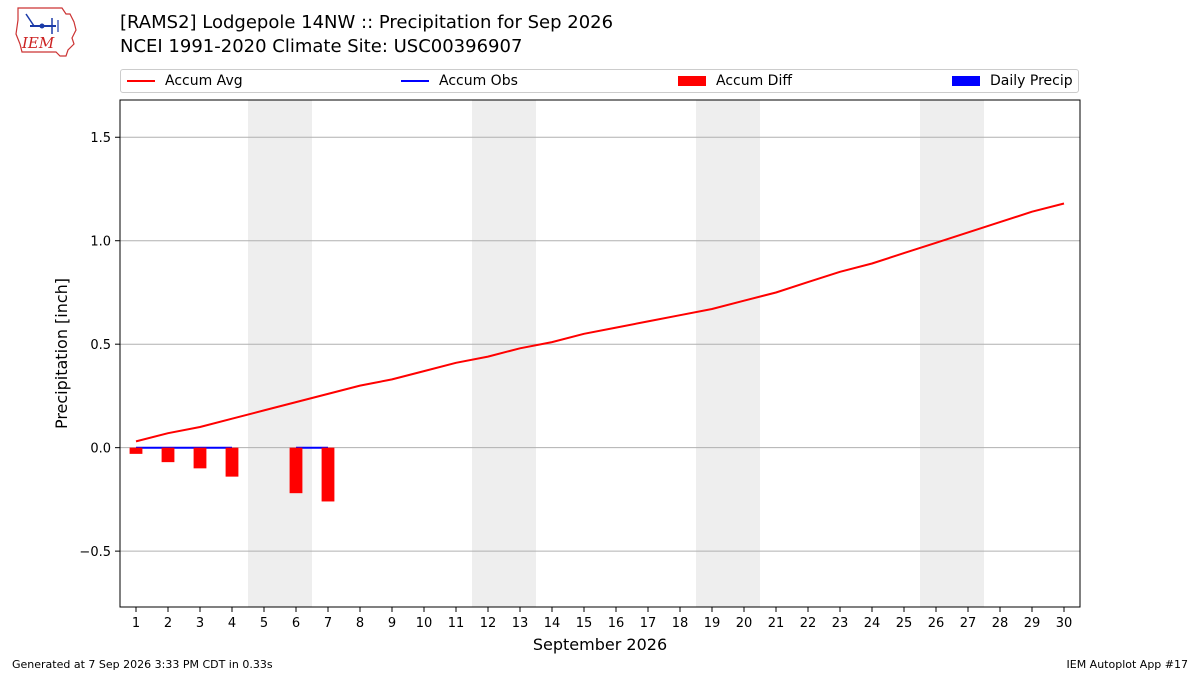 This screenshot has width=1200, height=675. Describe the element at coordinates (936, 623) in the screenshot. I see `x-tick-label-26: 26` at that location.